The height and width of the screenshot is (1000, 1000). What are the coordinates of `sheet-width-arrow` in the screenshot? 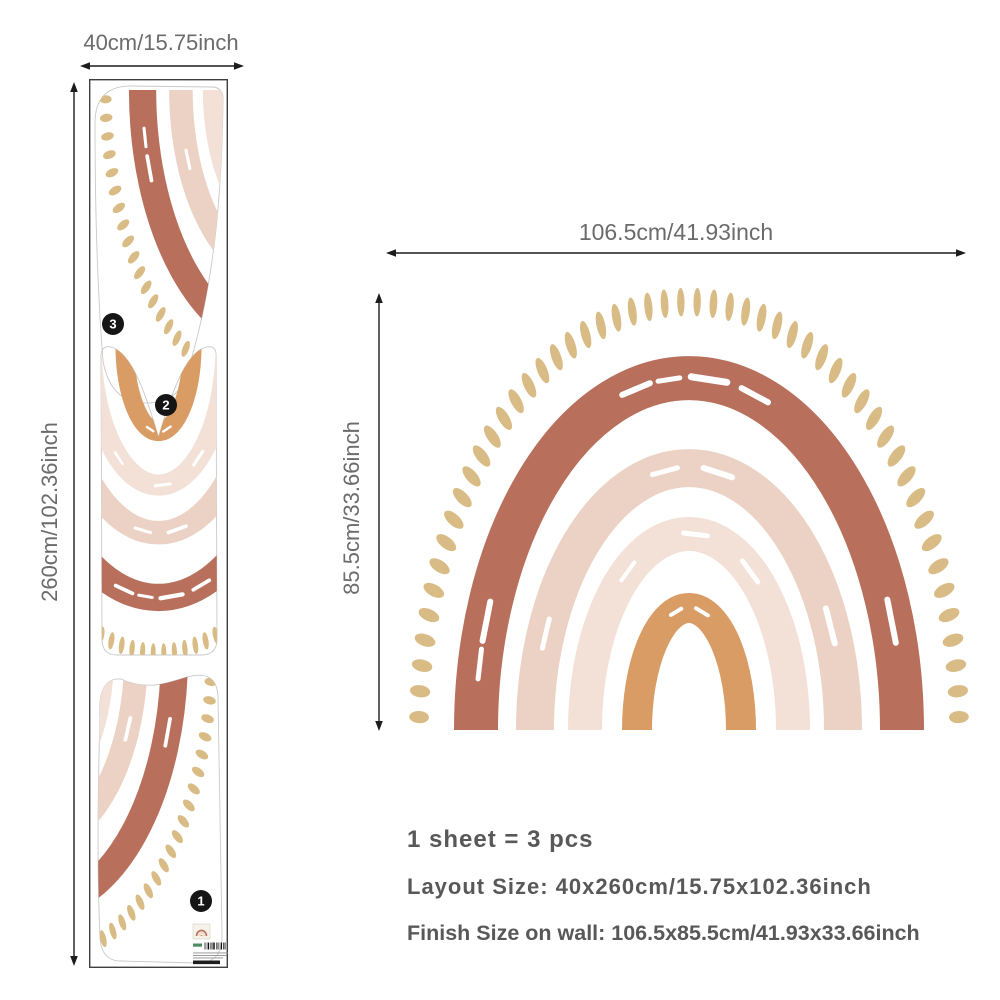 It's located at (162, 66).